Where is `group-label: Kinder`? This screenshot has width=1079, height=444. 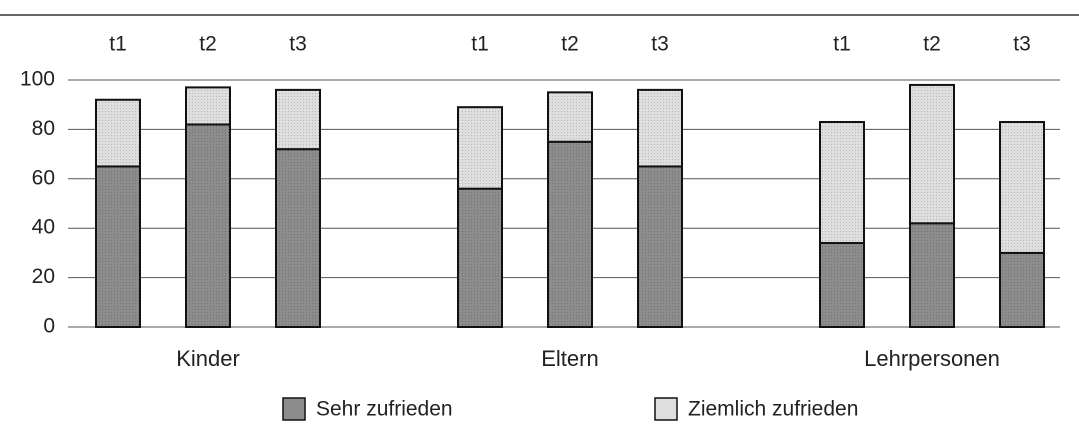 group-label: Kinder is located at coordinates (208, 358).